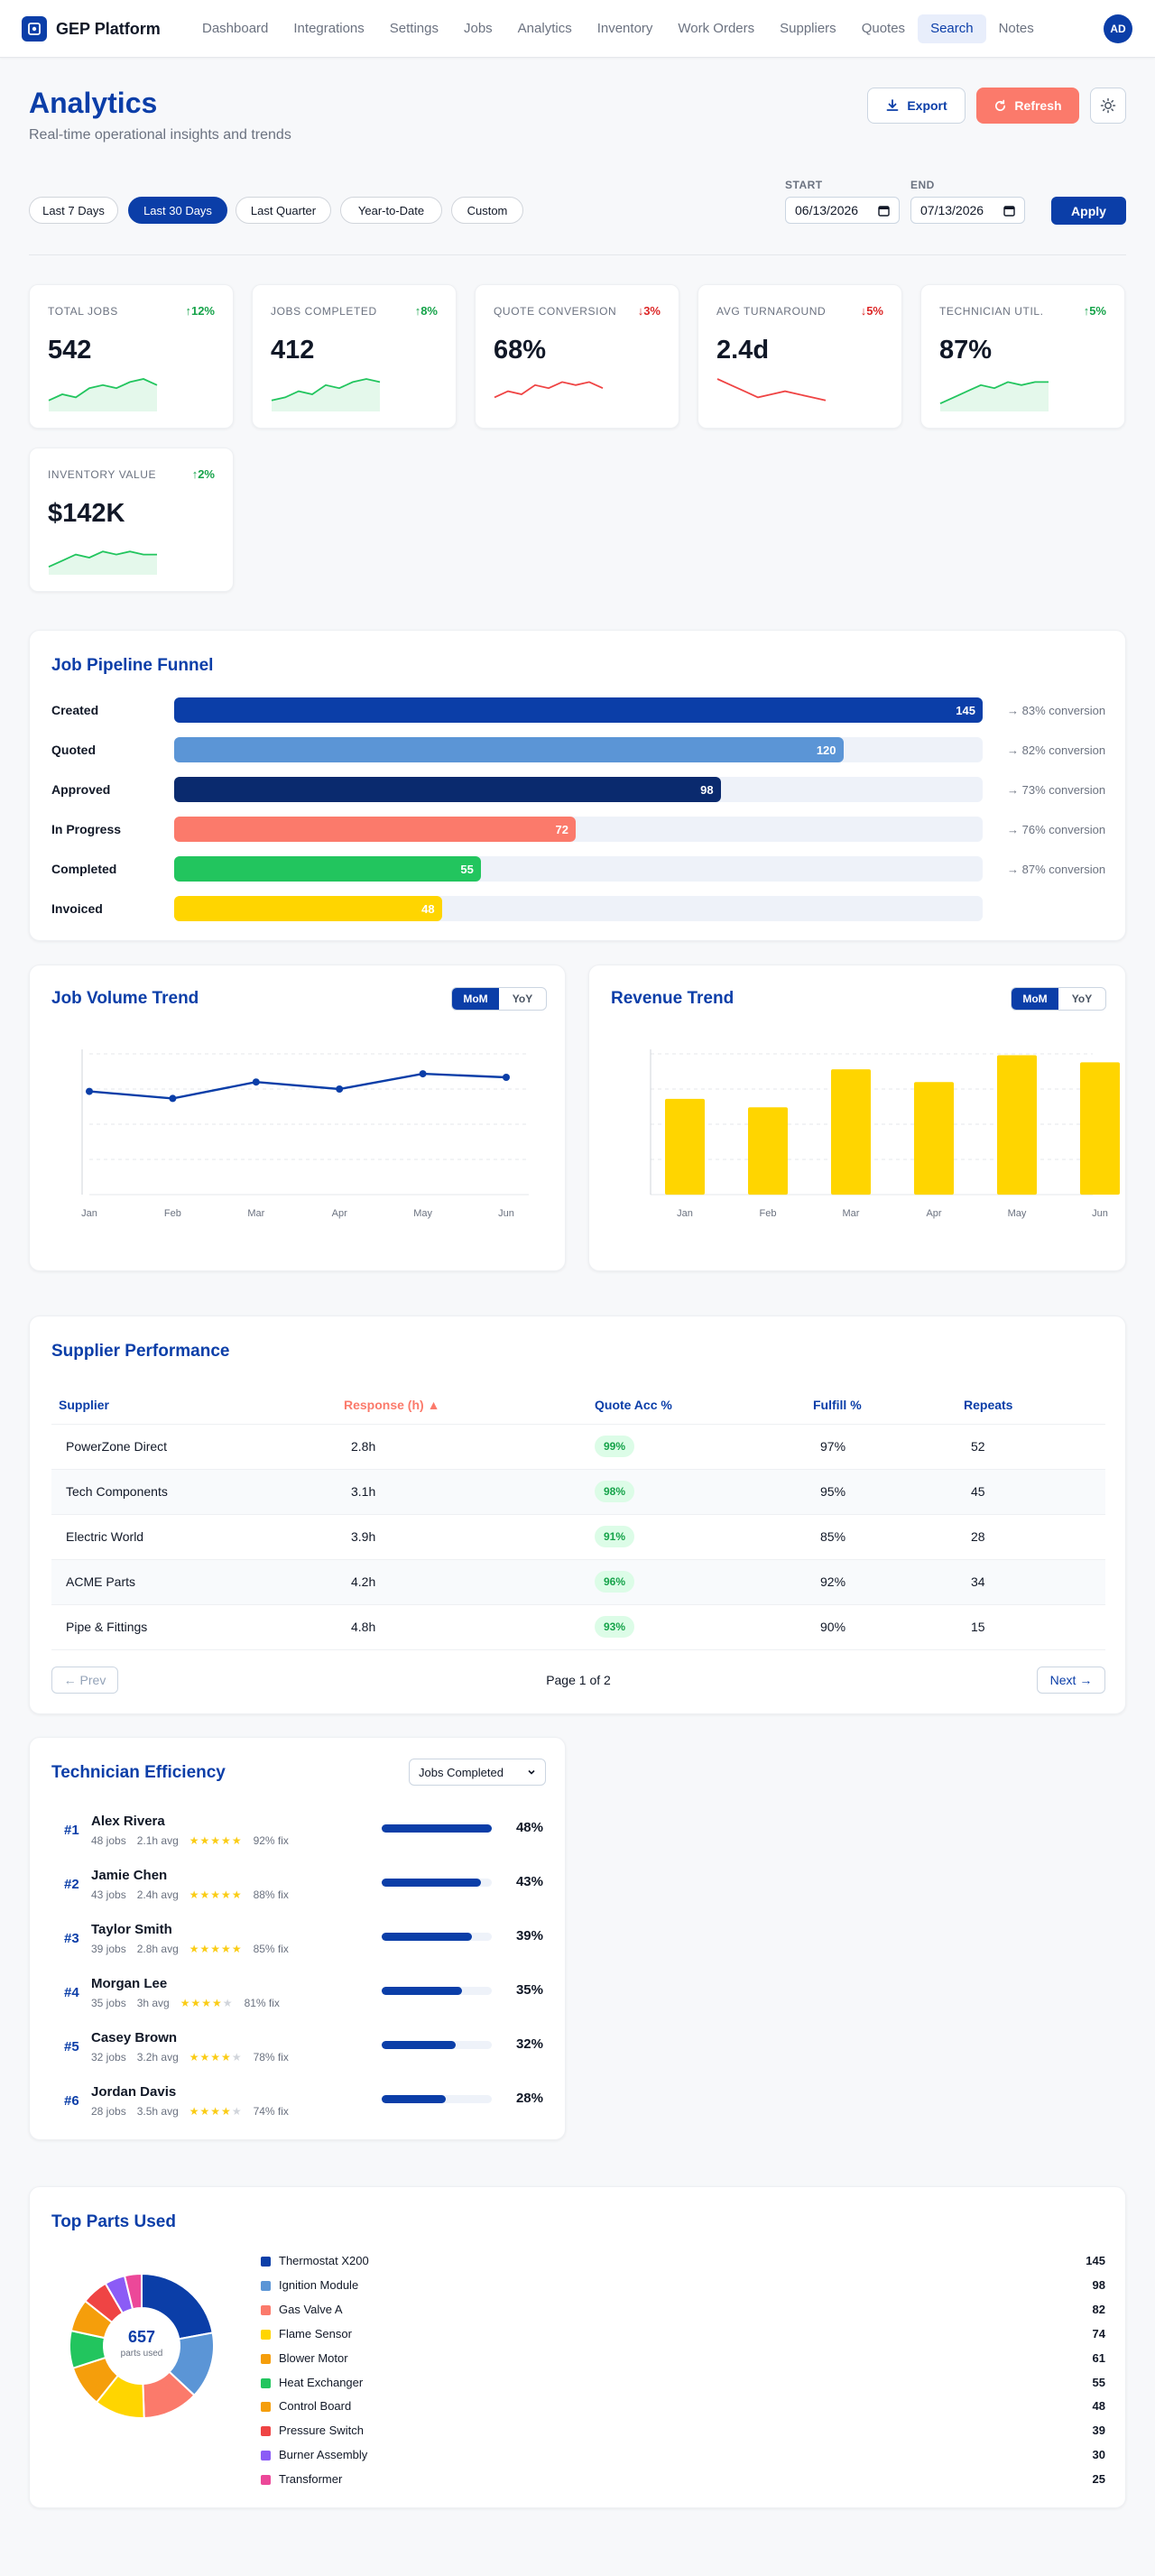 This screenshot has height=2576, width=1155. Describe the element at coordinates (624, 28) in the screenshot. I see `nav-link-inventory: Inventory` at that location.